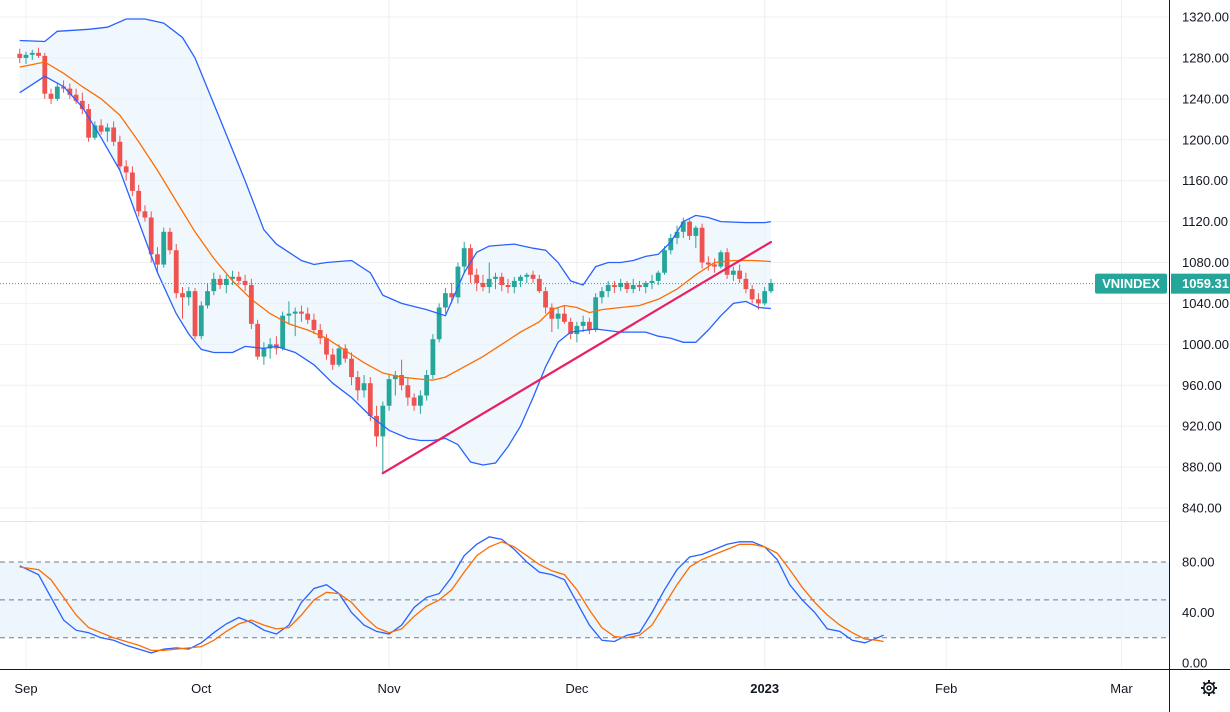 The width and height of the screenshot is (1230, 712). Describe the element at coordinates (1209, 688) in the screenshot. I see `gear-icon` at that location.